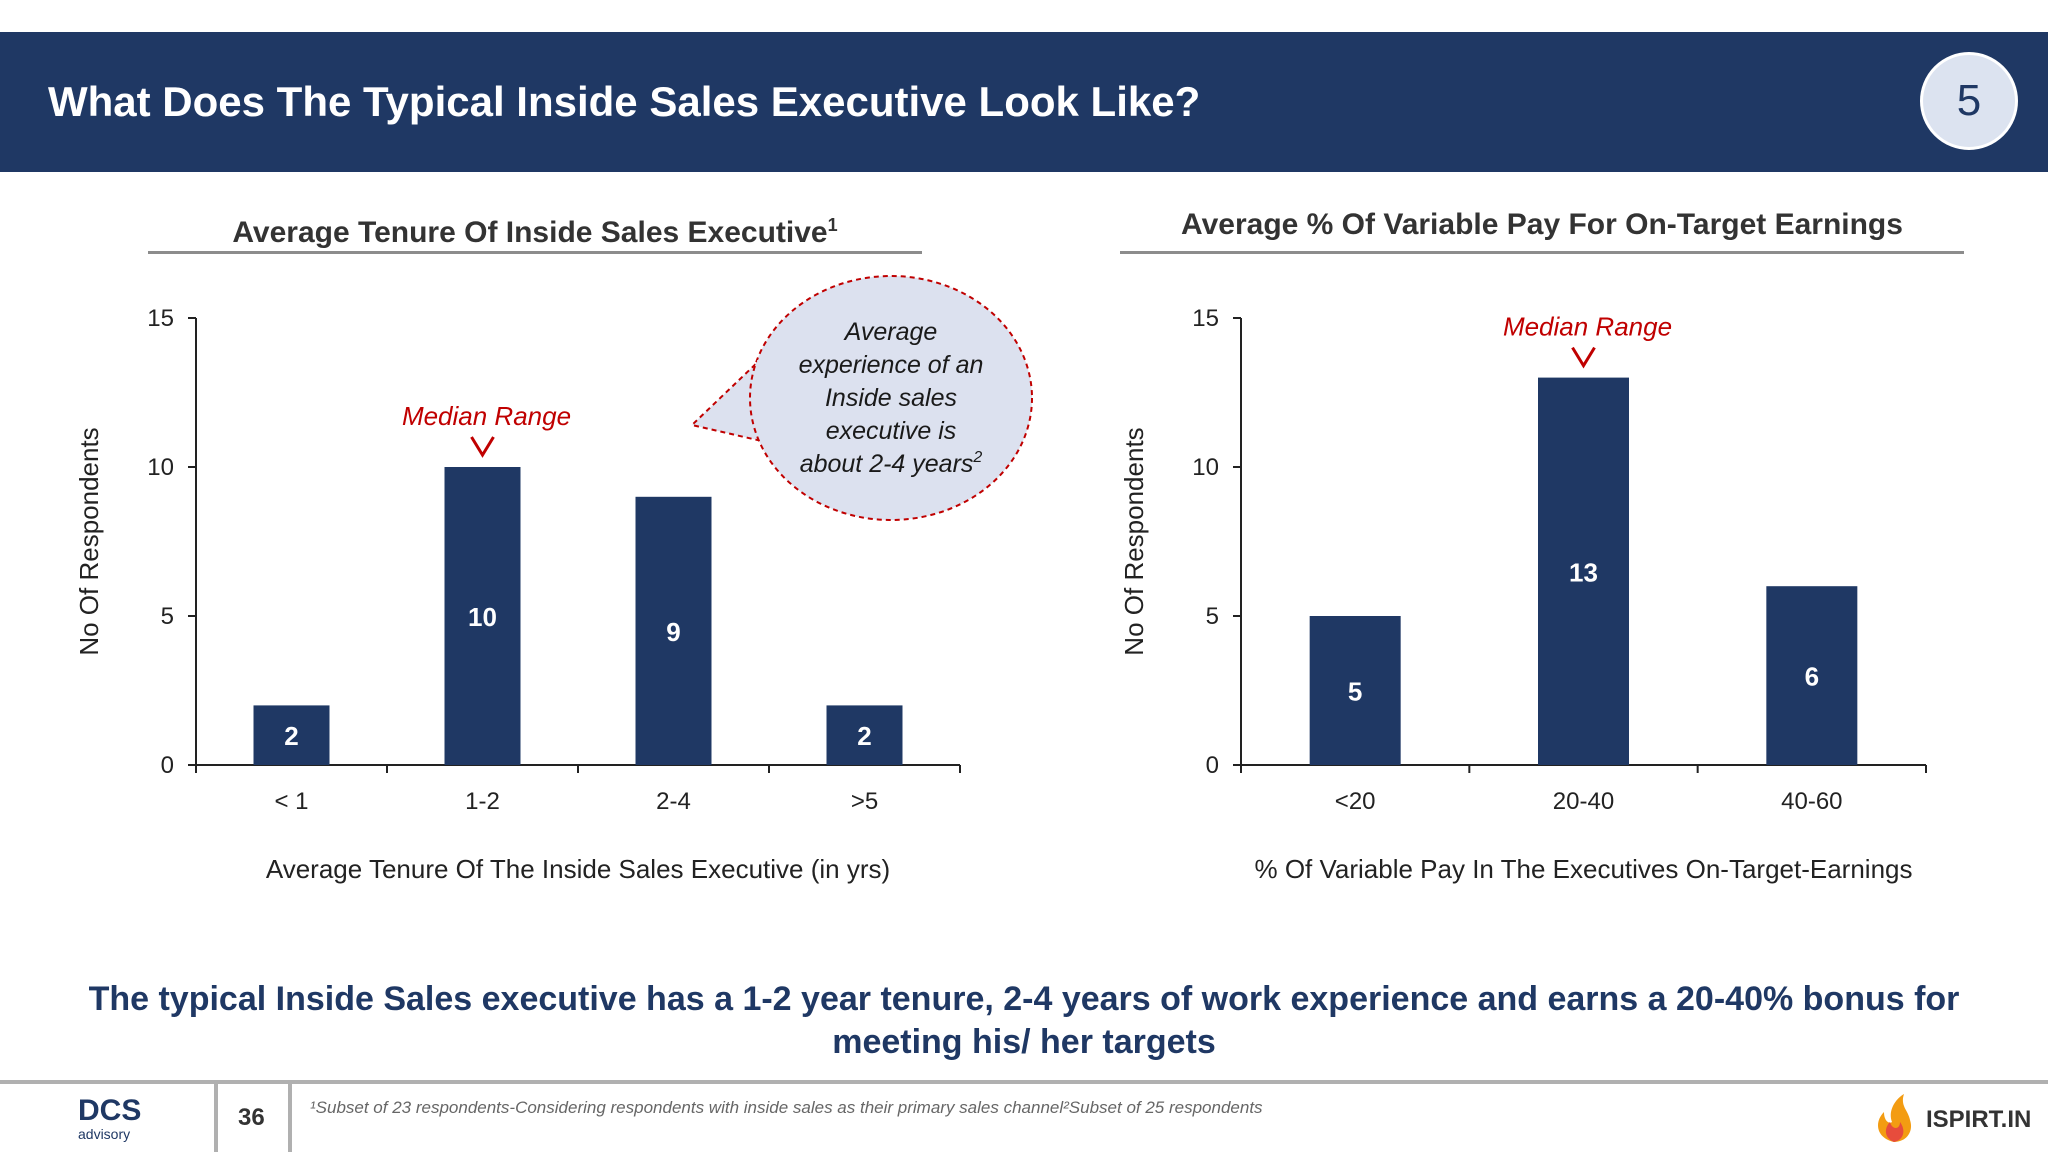  What do you see at coordinates (482, 447) in the screenshot?
I see `tenure-median-chevron-icon` at bounding box center [482, 447].